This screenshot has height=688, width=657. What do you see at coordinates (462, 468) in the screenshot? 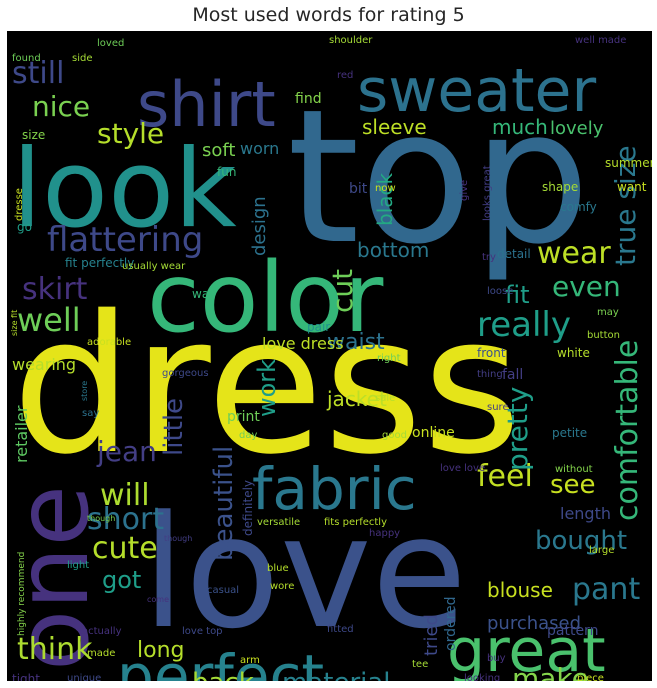
I see `word-love-love: love love` at bounding box center [462, 468].